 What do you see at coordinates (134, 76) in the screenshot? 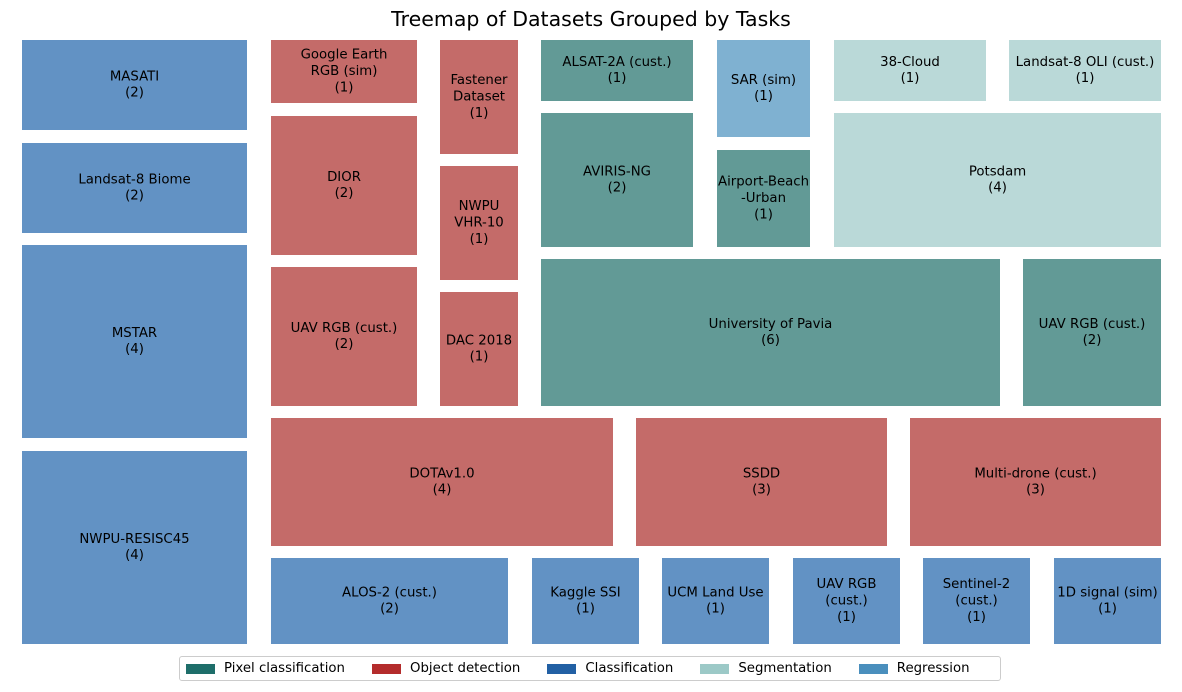
I see `tile-label: MASATI` at bounding box center [134, 76].